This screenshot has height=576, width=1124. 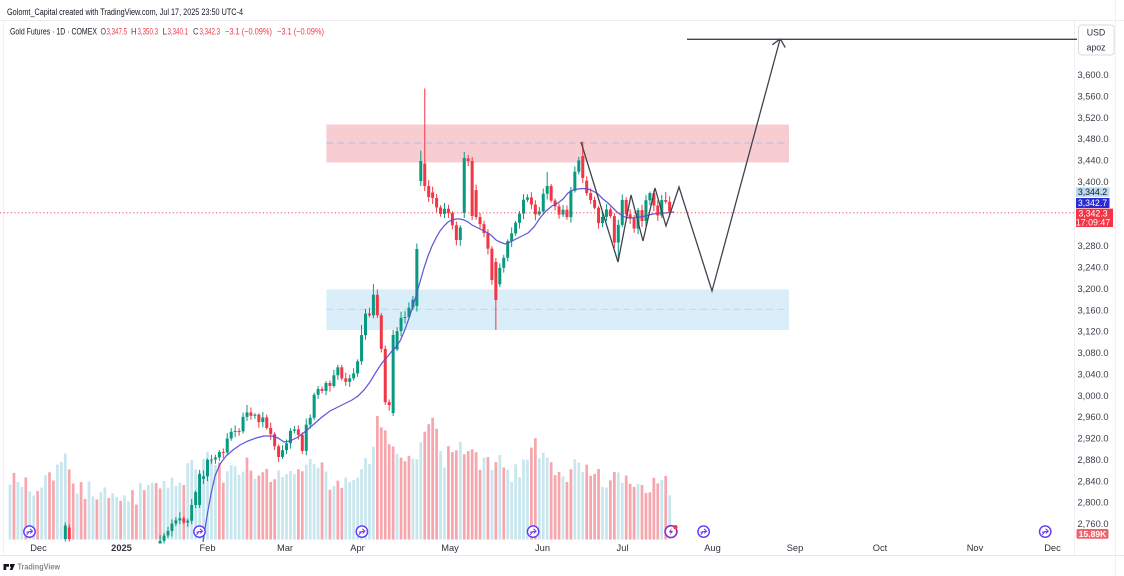 I want to click on svg-text: 2025, so click(x=121, y=548).